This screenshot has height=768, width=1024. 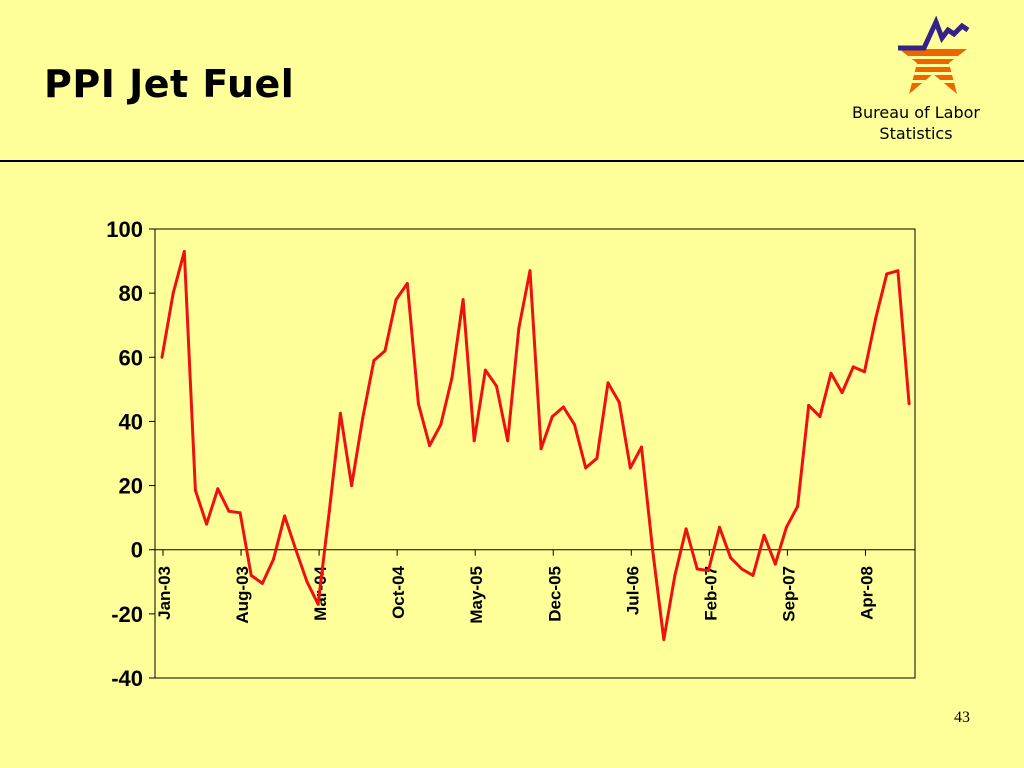 I want to click on y-tick-label: 0, so click(x=137, y=550).